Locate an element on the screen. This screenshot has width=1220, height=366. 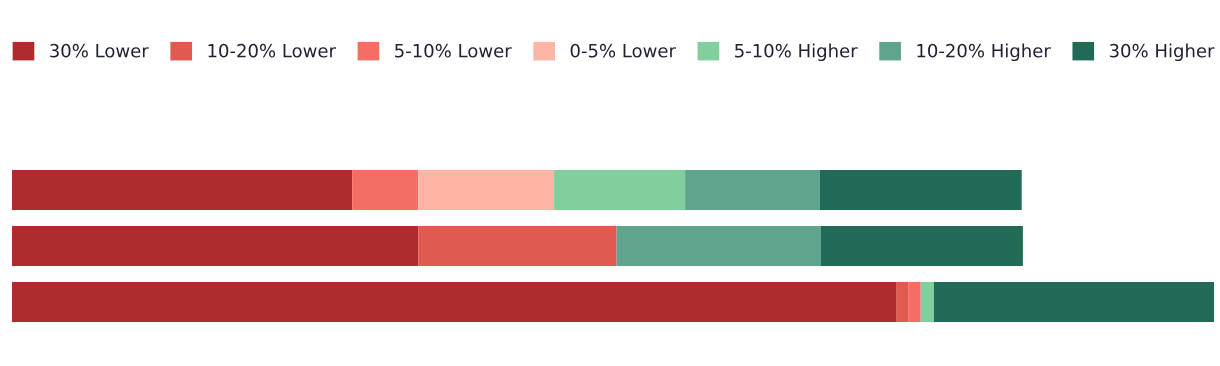
legend-label: 30% Lower is located at coordinates (99, 50).